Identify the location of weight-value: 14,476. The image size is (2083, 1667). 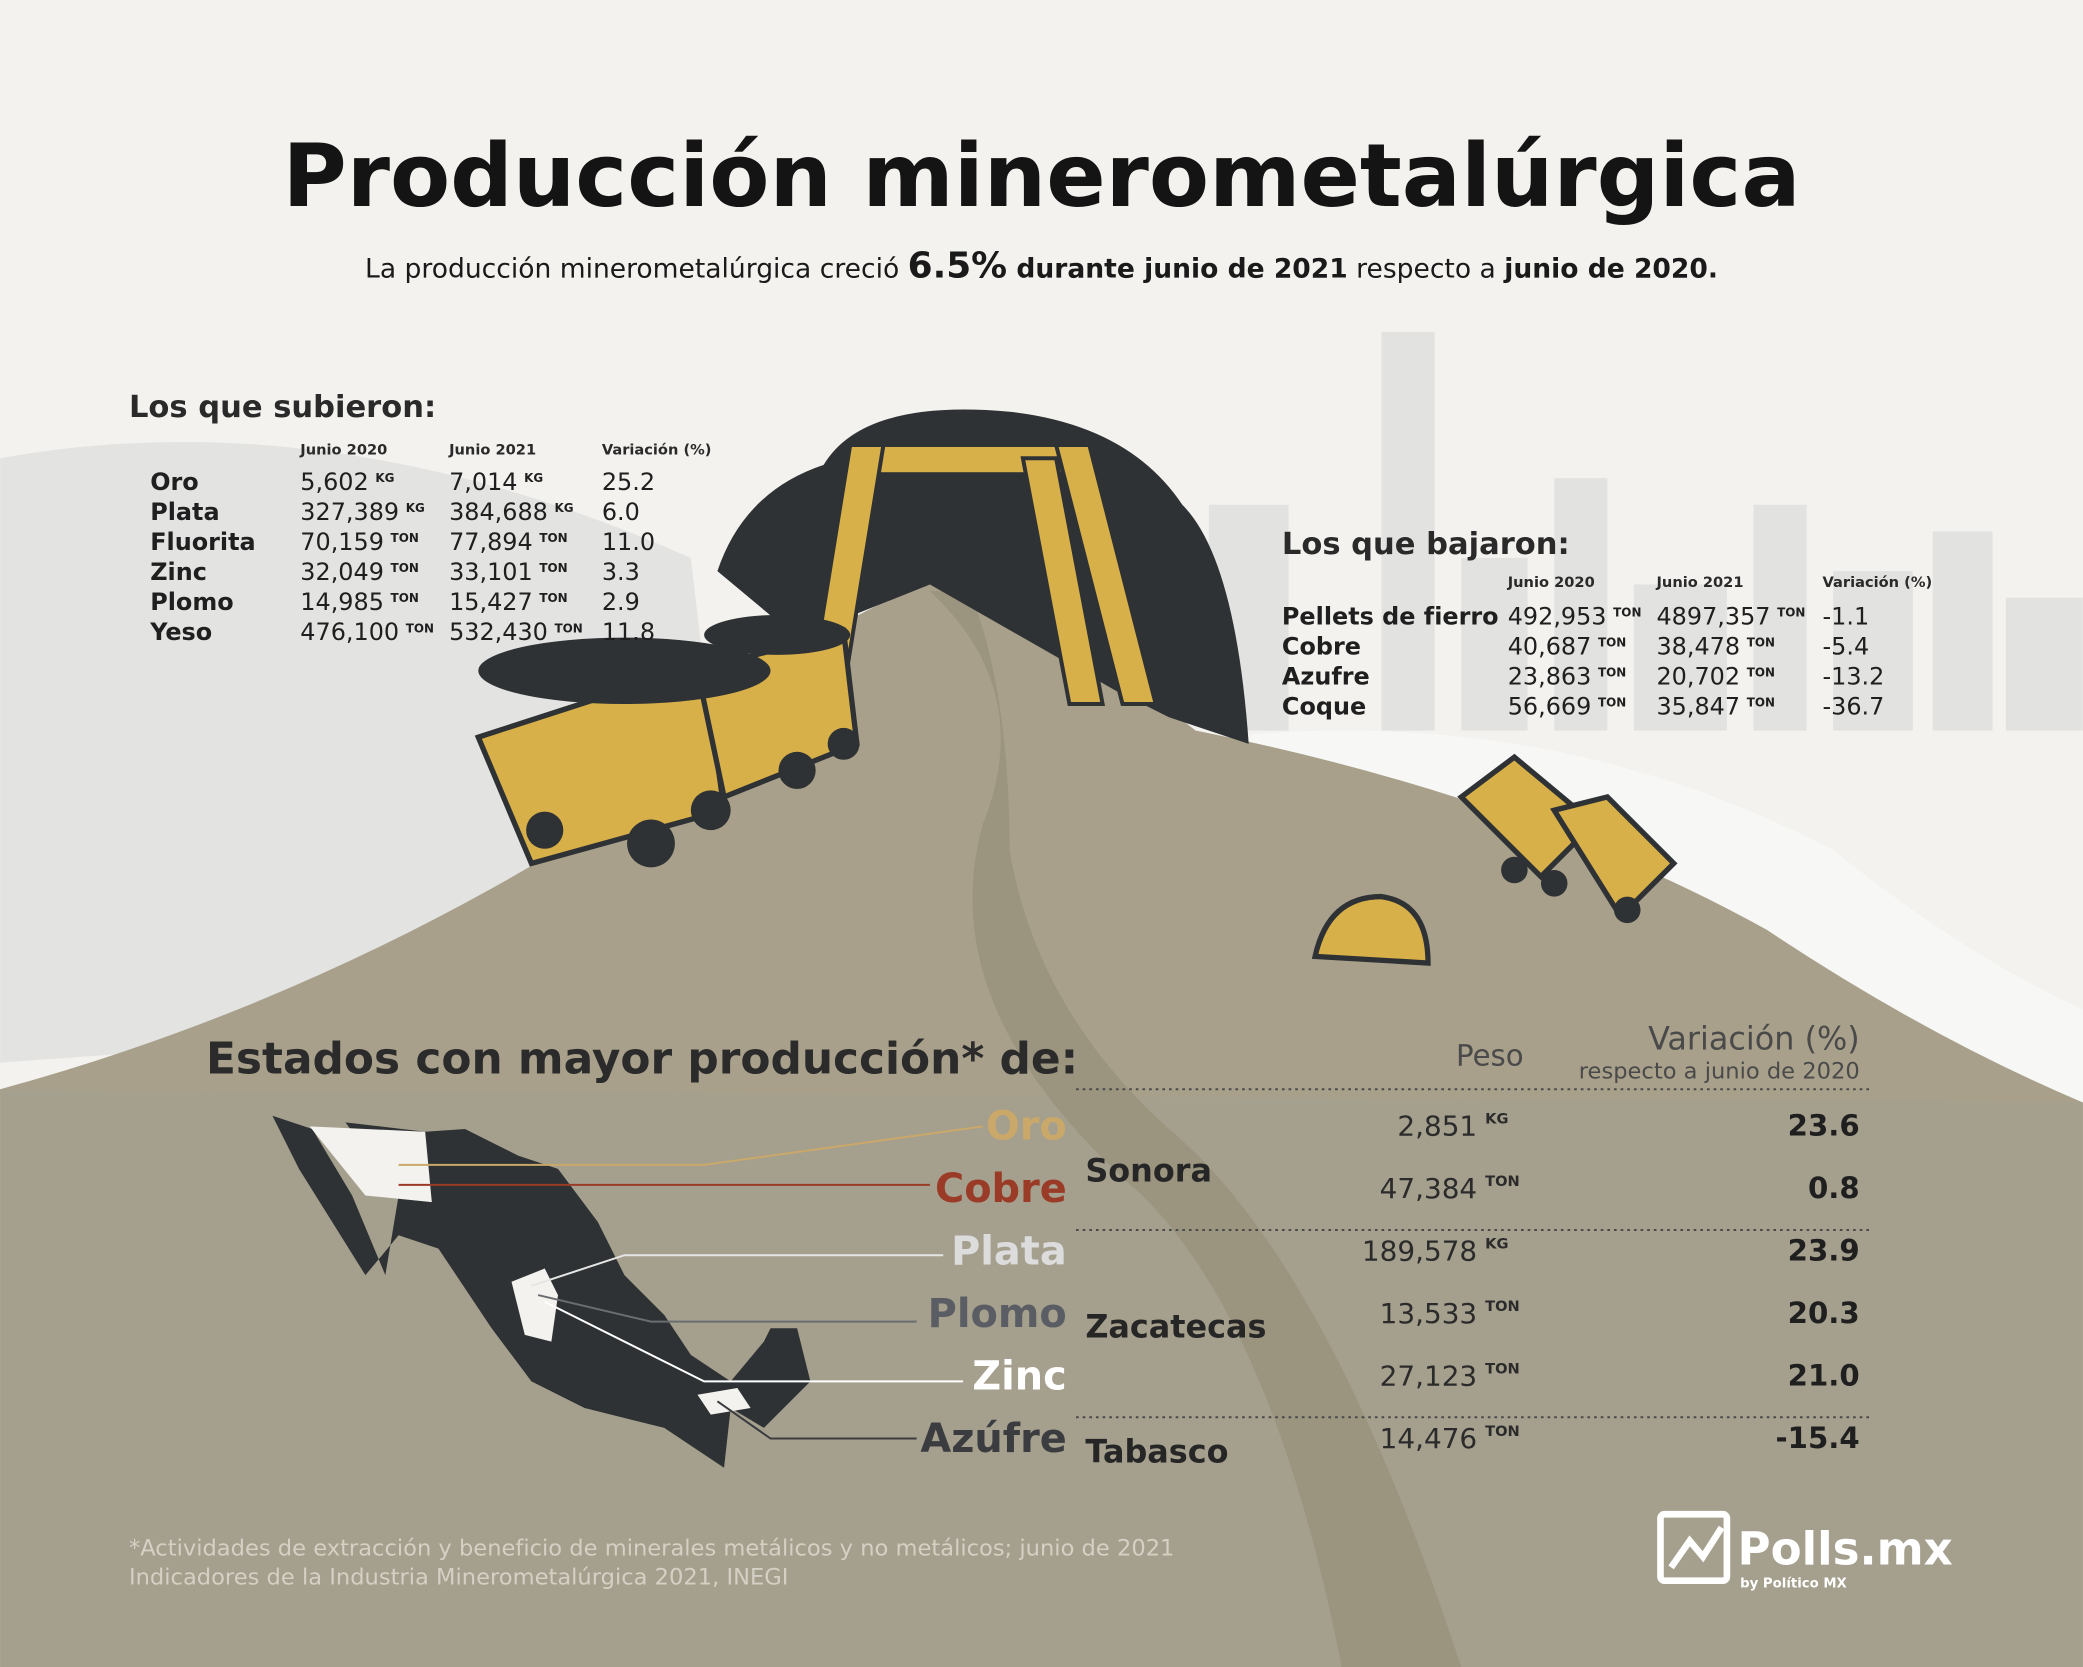
(1429, 1438).